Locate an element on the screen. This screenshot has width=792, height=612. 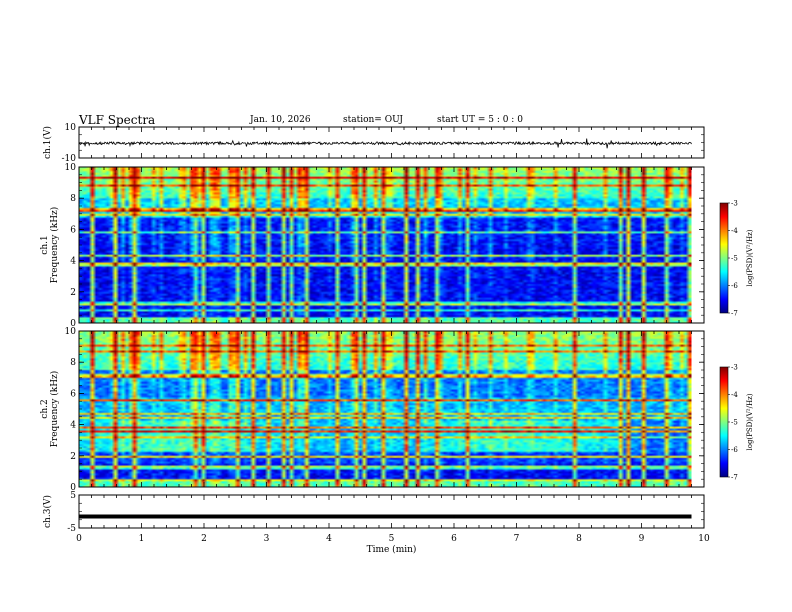
ch1-spectrogram-y-tick-label: 0 is located at coordinates (73, 324).